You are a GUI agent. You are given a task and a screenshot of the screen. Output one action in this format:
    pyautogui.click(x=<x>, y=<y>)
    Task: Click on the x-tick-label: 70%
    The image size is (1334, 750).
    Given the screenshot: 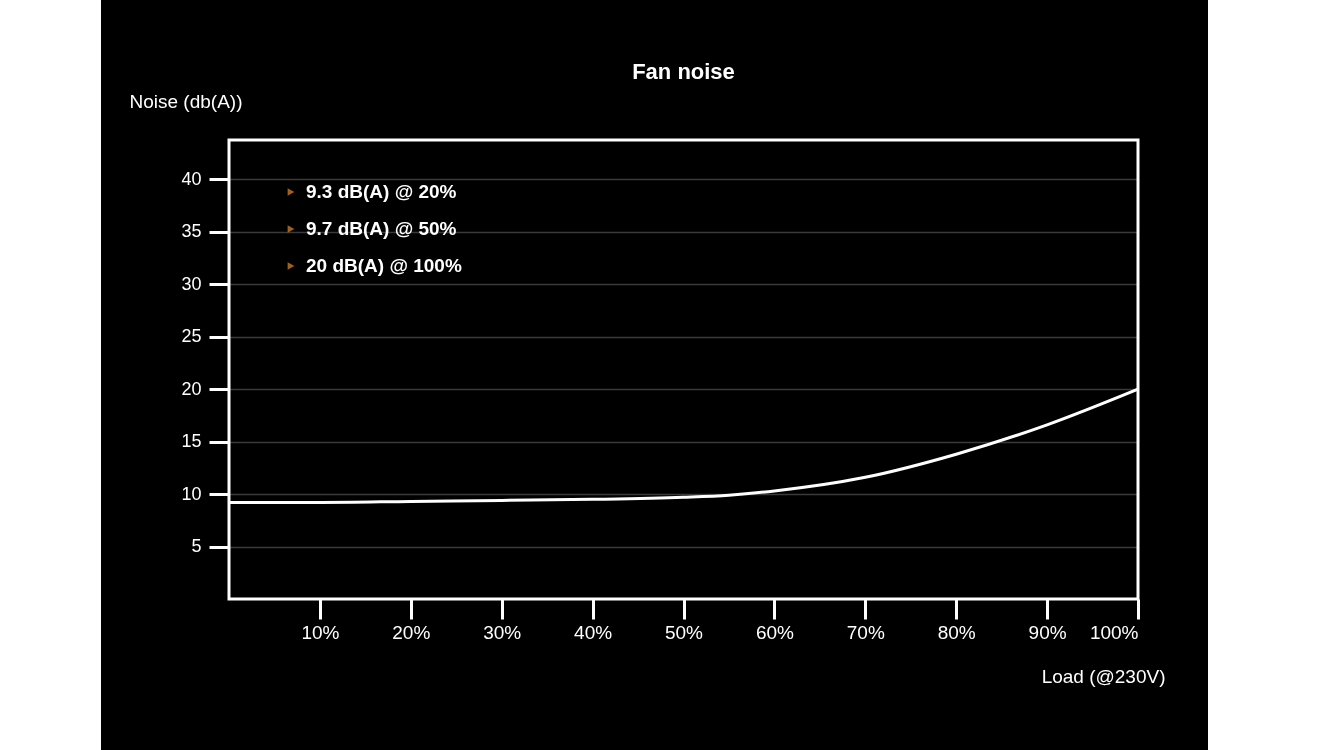 What is the action you would take?
    pyautogui.click(x=865, y=632)
    